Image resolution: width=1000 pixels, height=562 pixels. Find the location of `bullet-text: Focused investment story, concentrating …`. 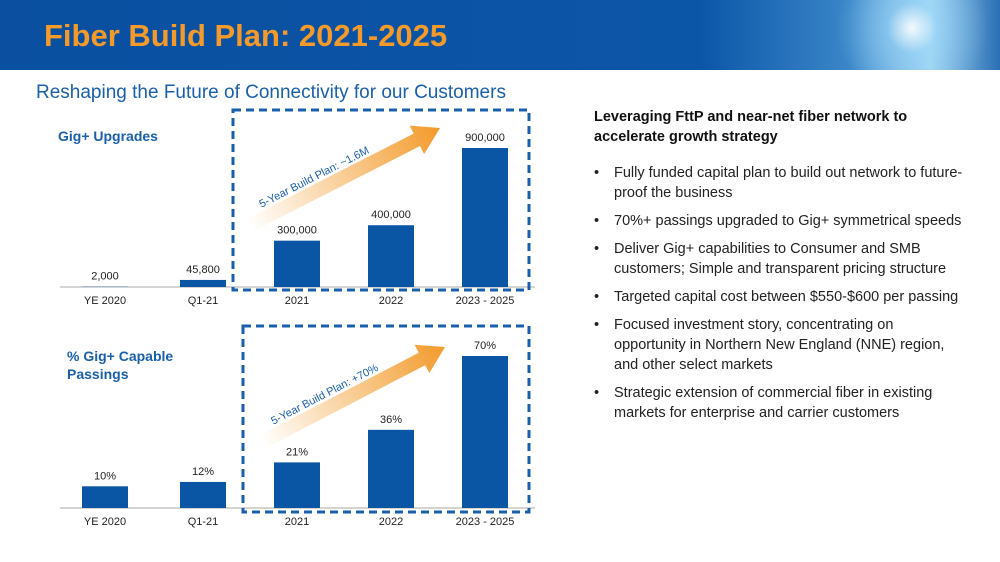

bullet-text: Focused investment story, concentrating … is located at coordinates (779, 345).